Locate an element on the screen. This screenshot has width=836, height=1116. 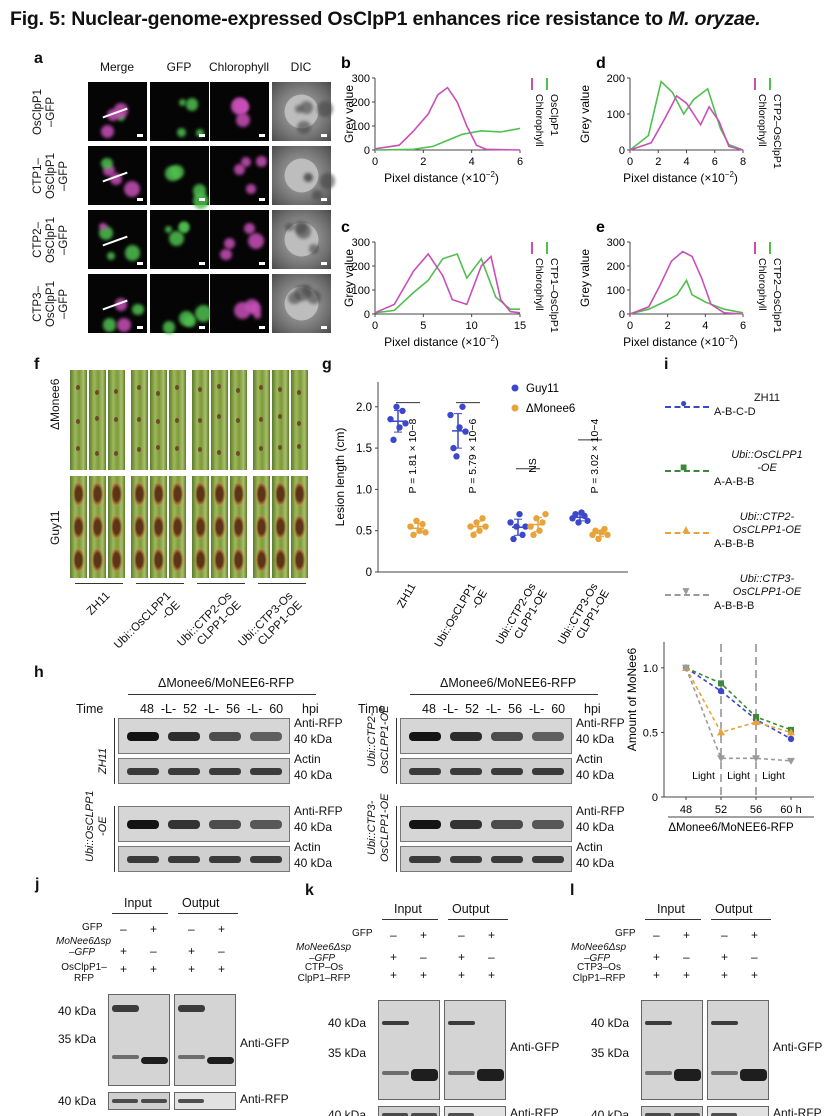
gfp-sign: + is located at coordinates (492, 935).